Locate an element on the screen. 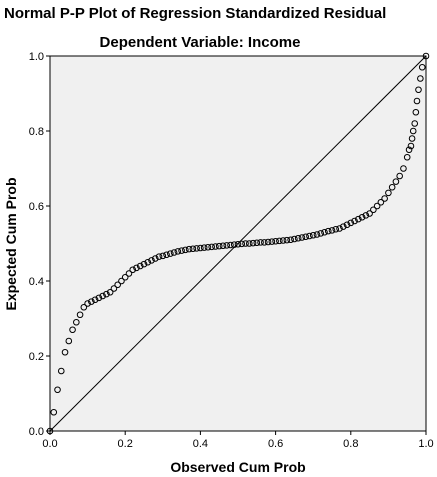 The height and width of the screenshot is (477, 437). x-axis-ticks: 0.0 0.2 0.4 0.6 0.8 1.0 is located at coordinates (238, 440).